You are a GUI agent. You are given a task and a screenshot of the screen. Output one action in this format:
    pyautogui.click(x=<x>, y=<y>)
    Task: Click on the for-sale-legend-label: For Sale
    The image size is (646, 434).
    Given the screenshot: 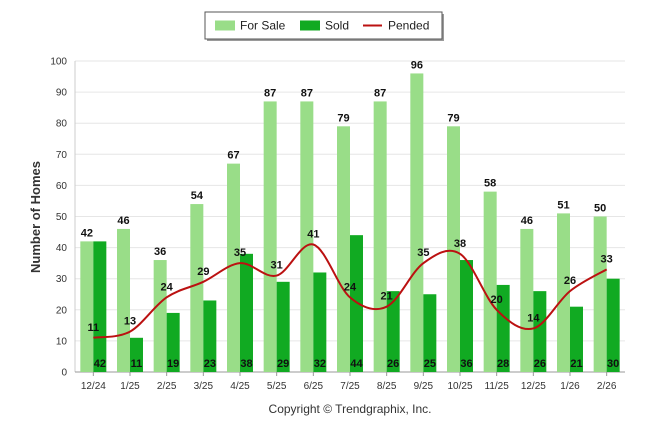 What is the action you would take?
    pyautogui.click(x=263, y=26)
    